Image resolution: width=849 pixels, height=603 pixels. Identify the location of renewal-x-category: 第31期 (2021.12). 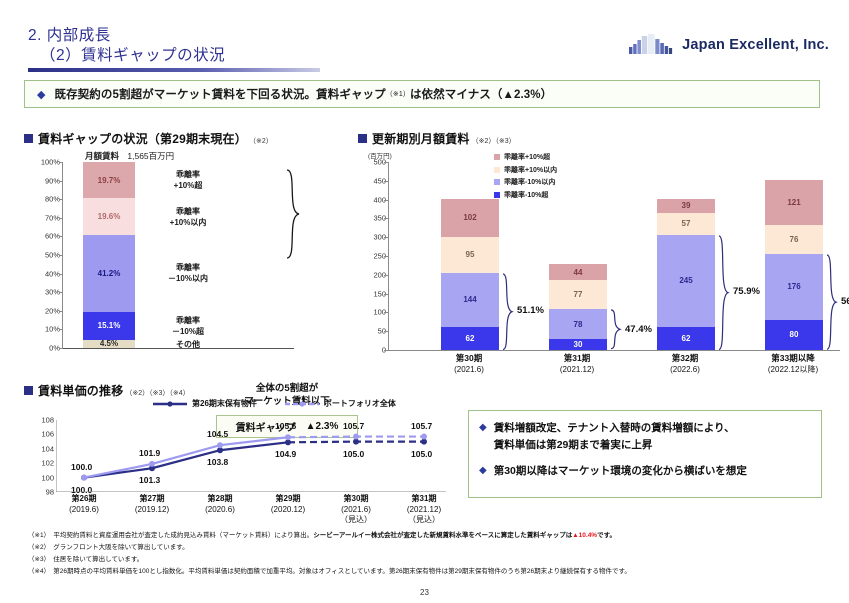
(577, 364).